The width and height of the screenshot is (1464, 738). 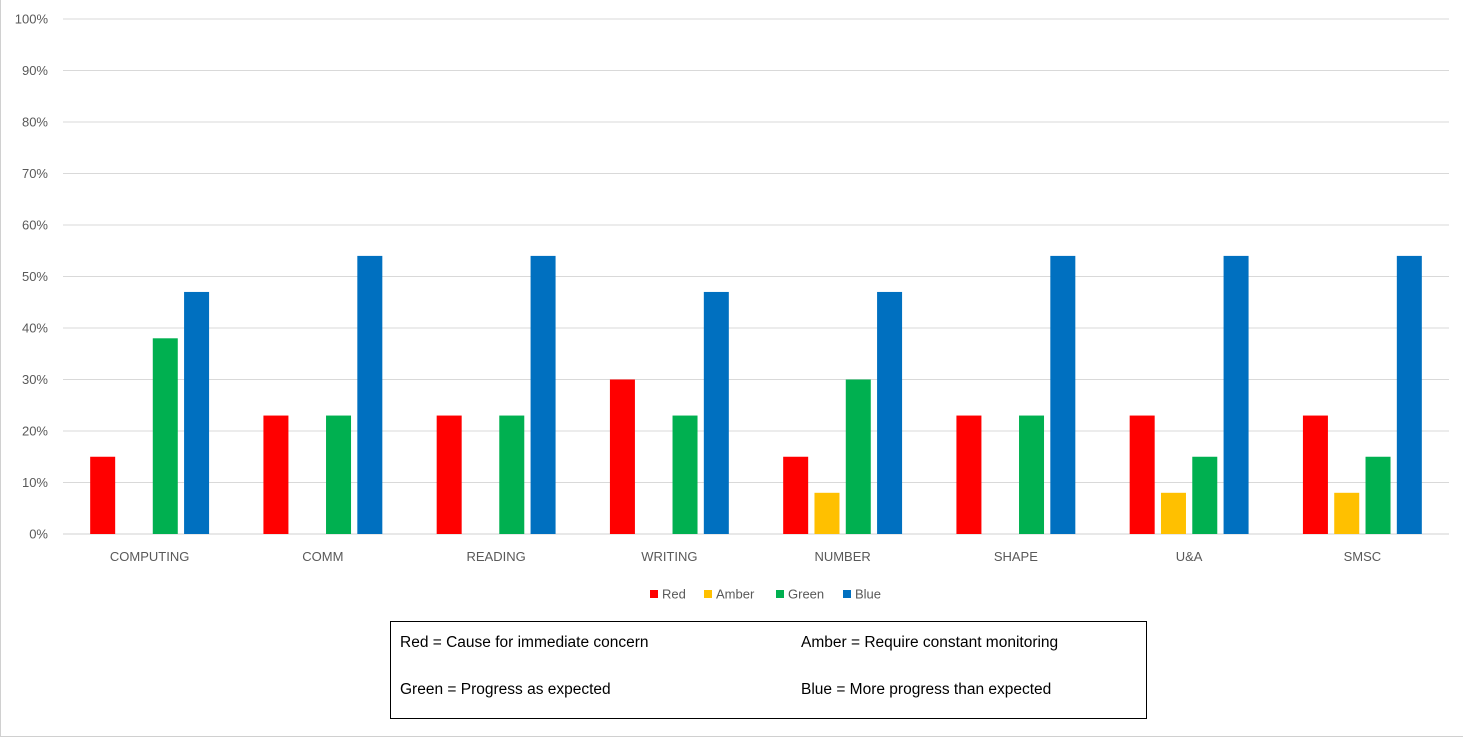 What do you see at coordinates (505, 689) in the screenshot?
I see `key-green-text: Green = Progress as expected` at bounding box center [505, 689].